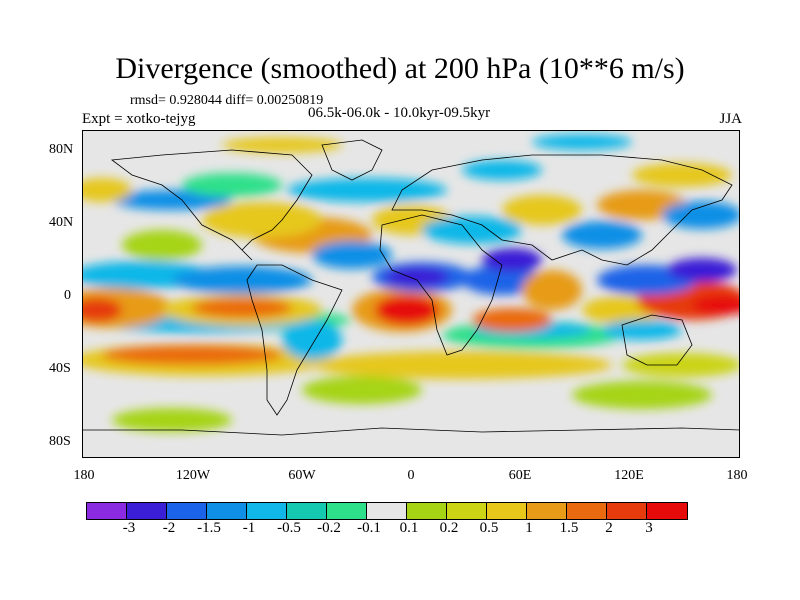  What do you see at coordinates (129, 528) in the screenshot?
I see `colorbar-label: -3` at bounding box center [129, 528].